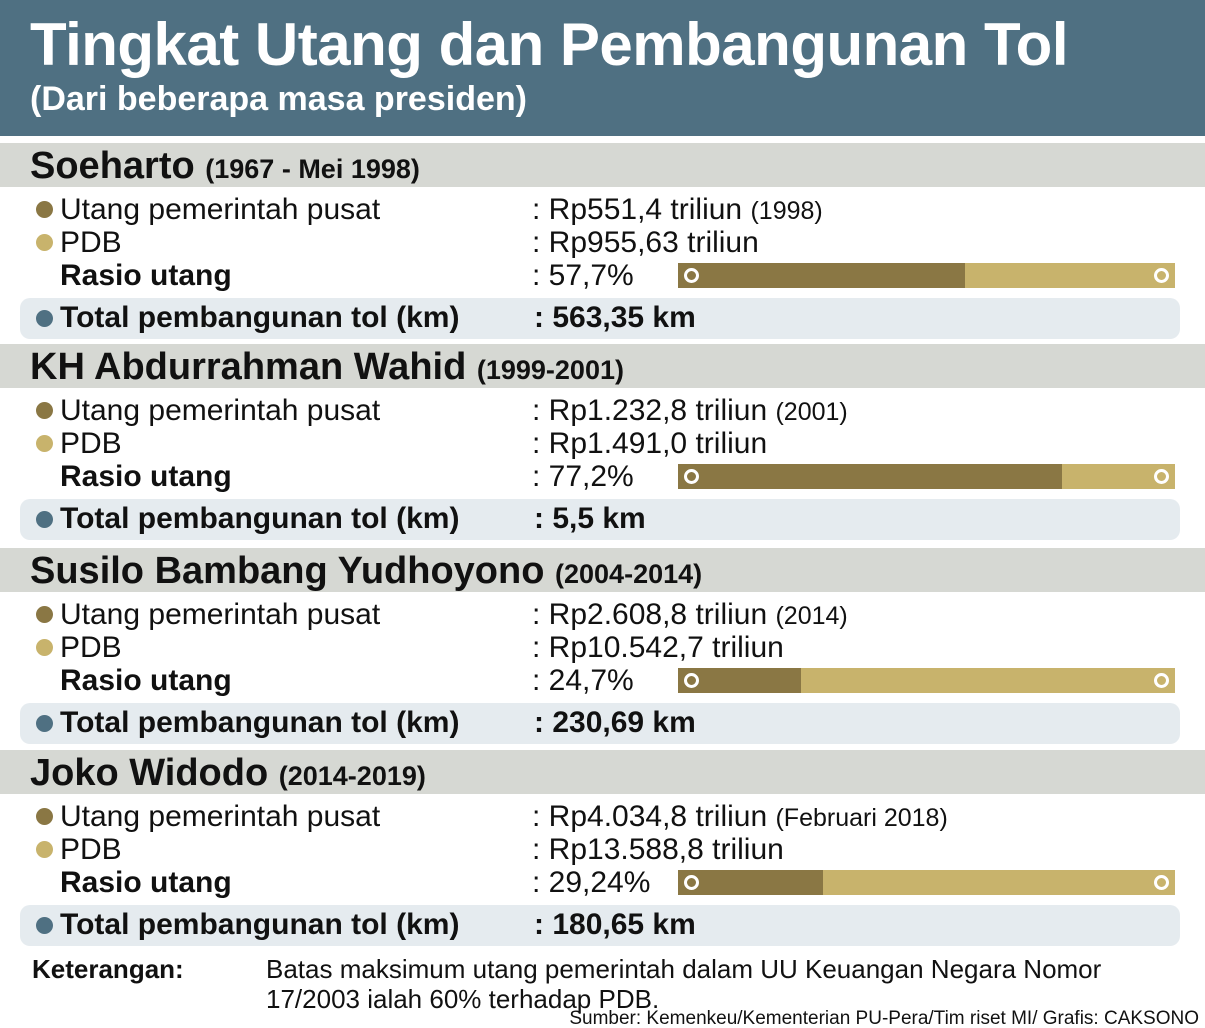 Image resolution: width=1205 pixels, height=1028 pixels. Describe the element at coordinates (583, 275) in the screenshot. I see `ratio-value: : 57,7%` at that location.